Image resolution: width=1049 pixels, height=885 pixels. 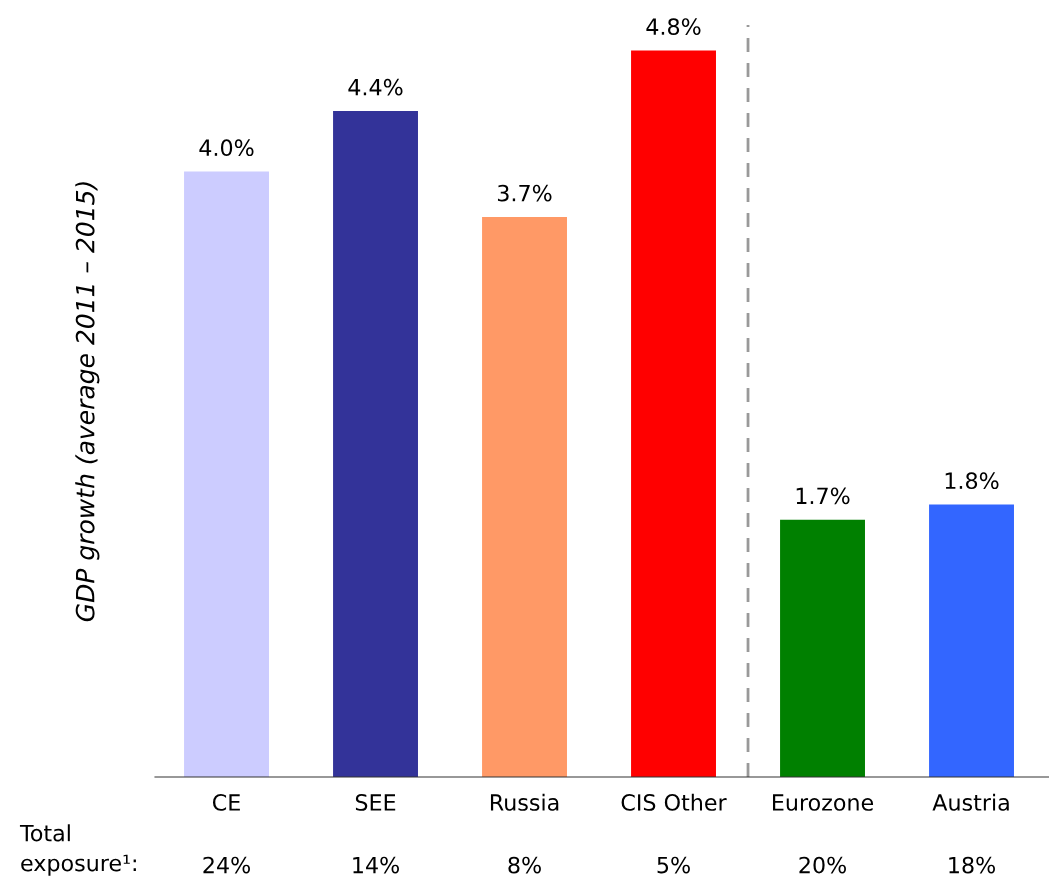 What do you see at coordinates (673, 865) in the screenshot?
I see `text: 5%` at bounding box center [673, 865].